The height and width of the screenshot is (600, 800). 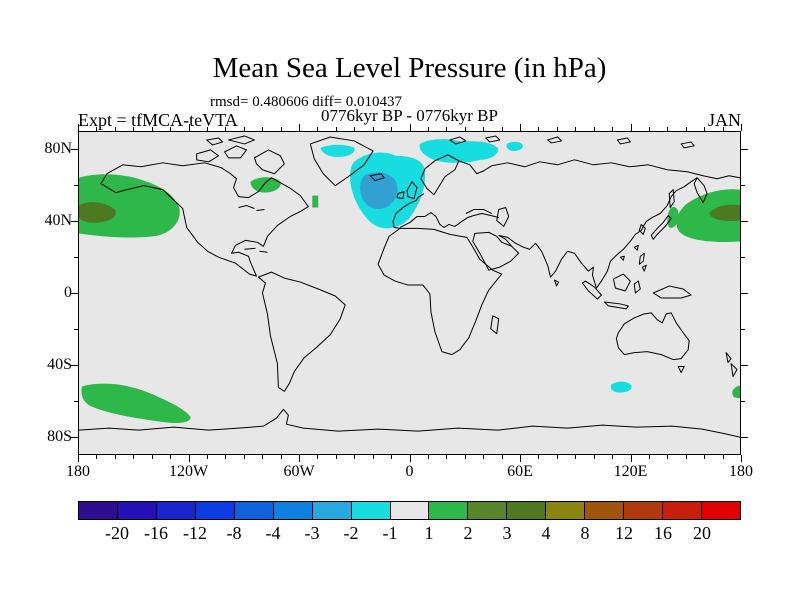 I want to click on y-axis-tick-label: 40N, so click(x=58, y=220).